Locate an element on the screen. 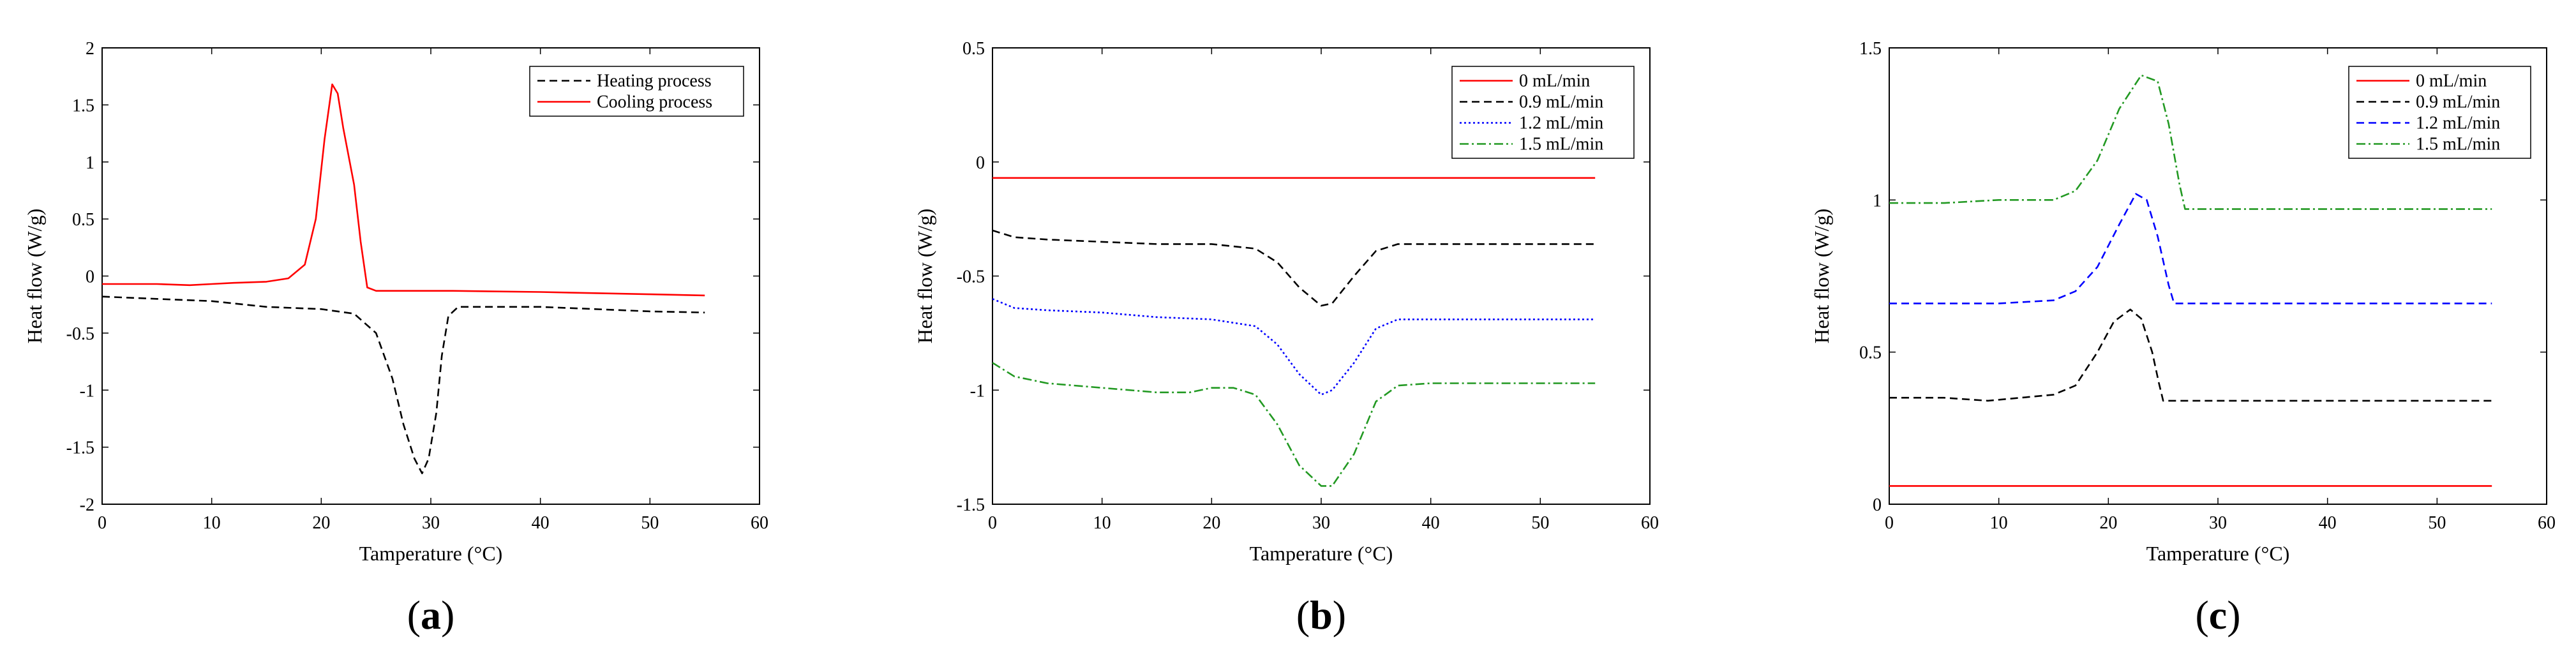 Image resolution: width=2576 pixels, height=651 pixels. panel-label: (c) is located at coordinates (2217, 615).